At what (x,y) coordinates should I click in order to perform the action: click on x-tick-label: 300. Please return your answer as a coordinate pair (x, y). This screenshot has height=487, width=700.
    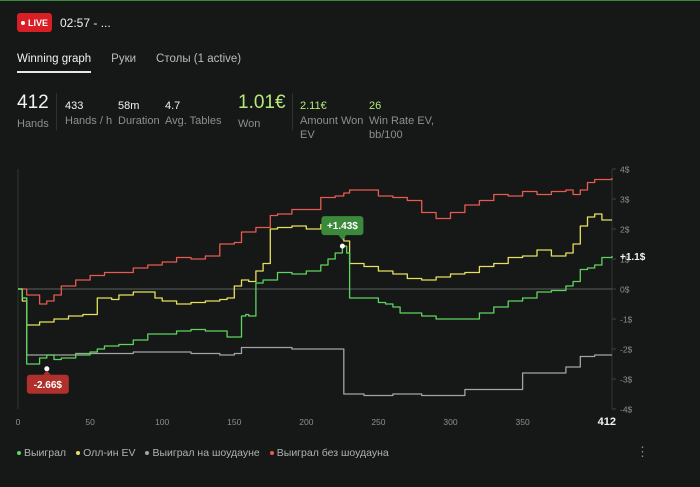
    Looking at the image, I should click on (450, 422).